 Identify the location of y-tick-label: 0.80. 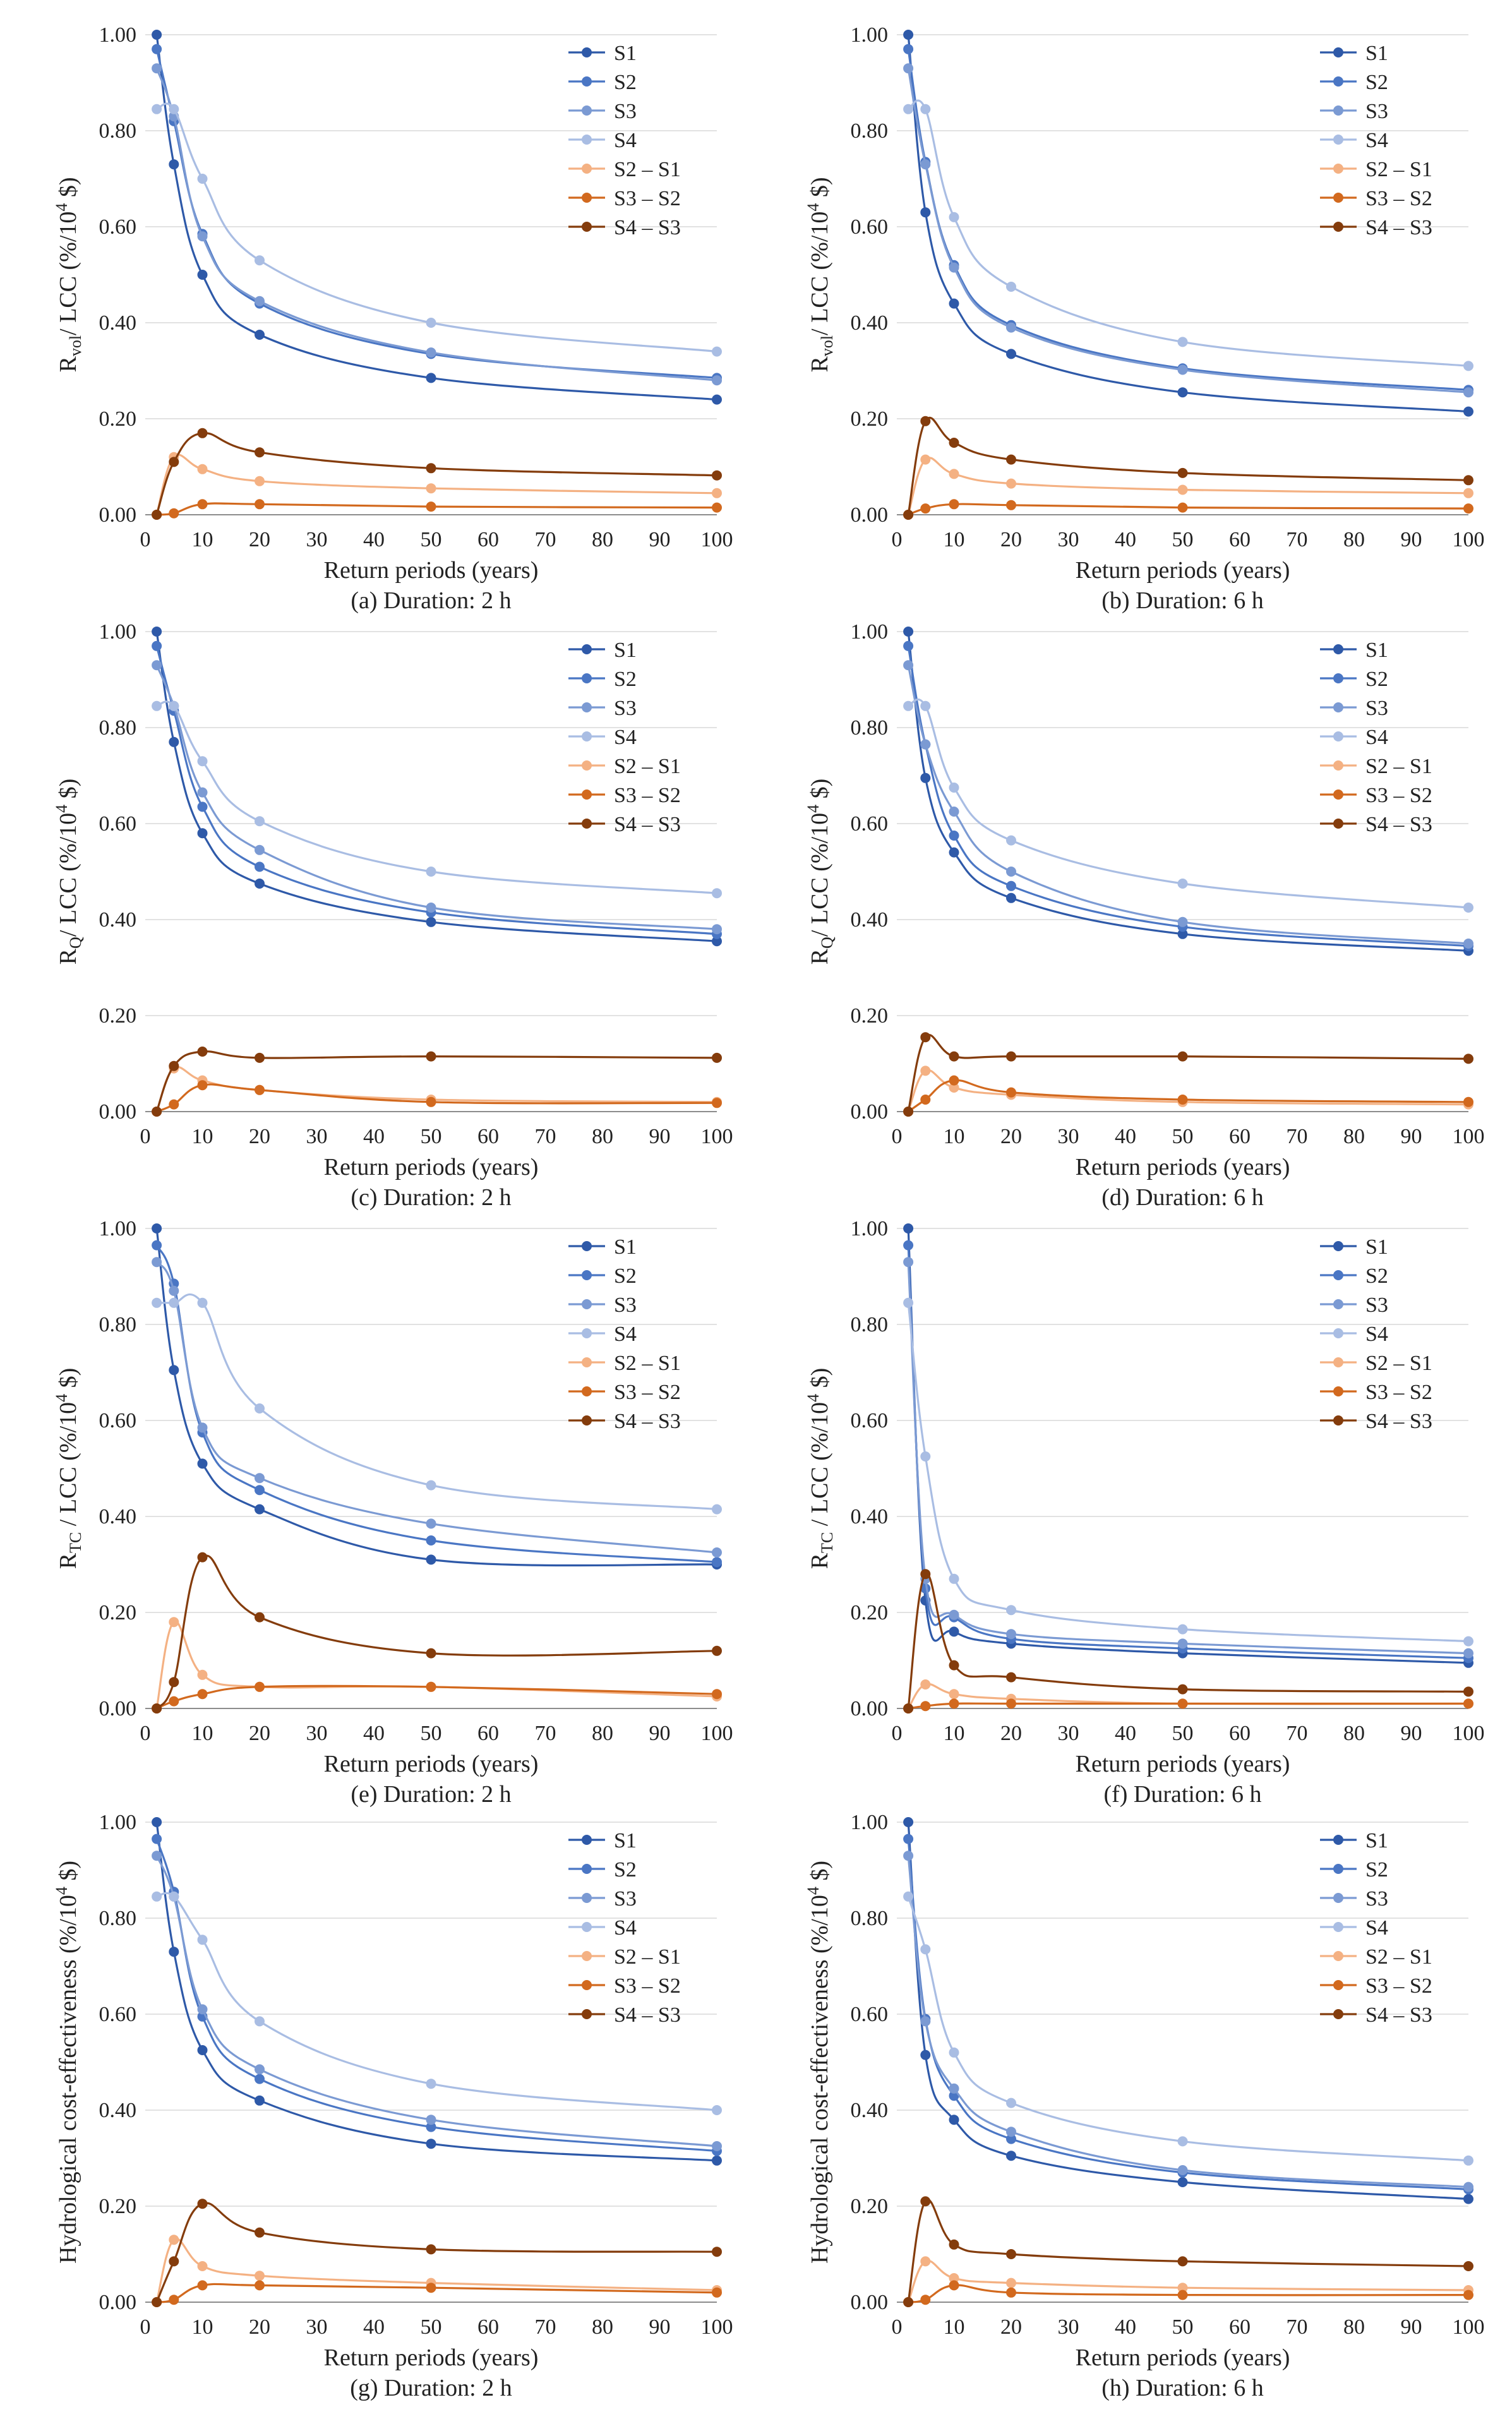
(870, 1919).